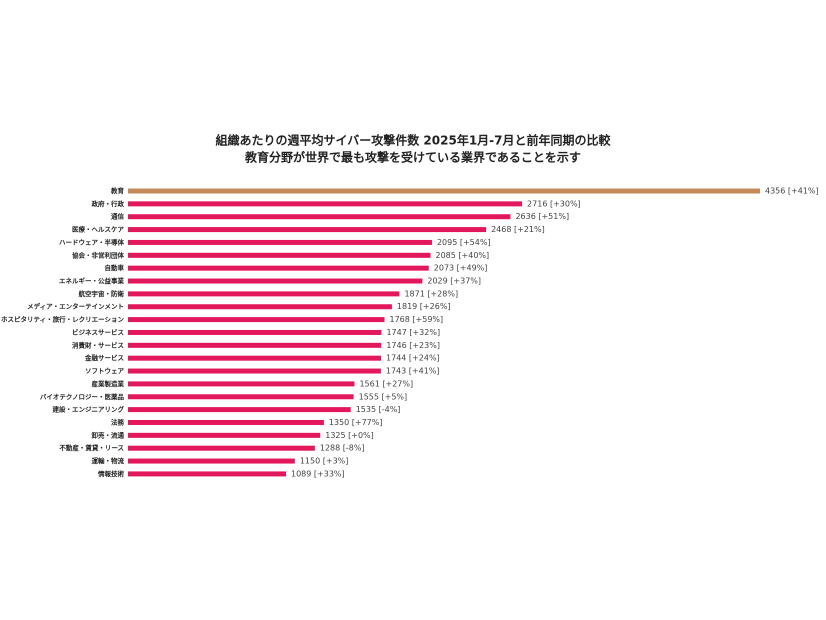 The image size is (826, 620). What do you see at coordinates (105, 371) in the screenshot?
I see `category-label: ソフトウェア` at bounding box center [105, 371].